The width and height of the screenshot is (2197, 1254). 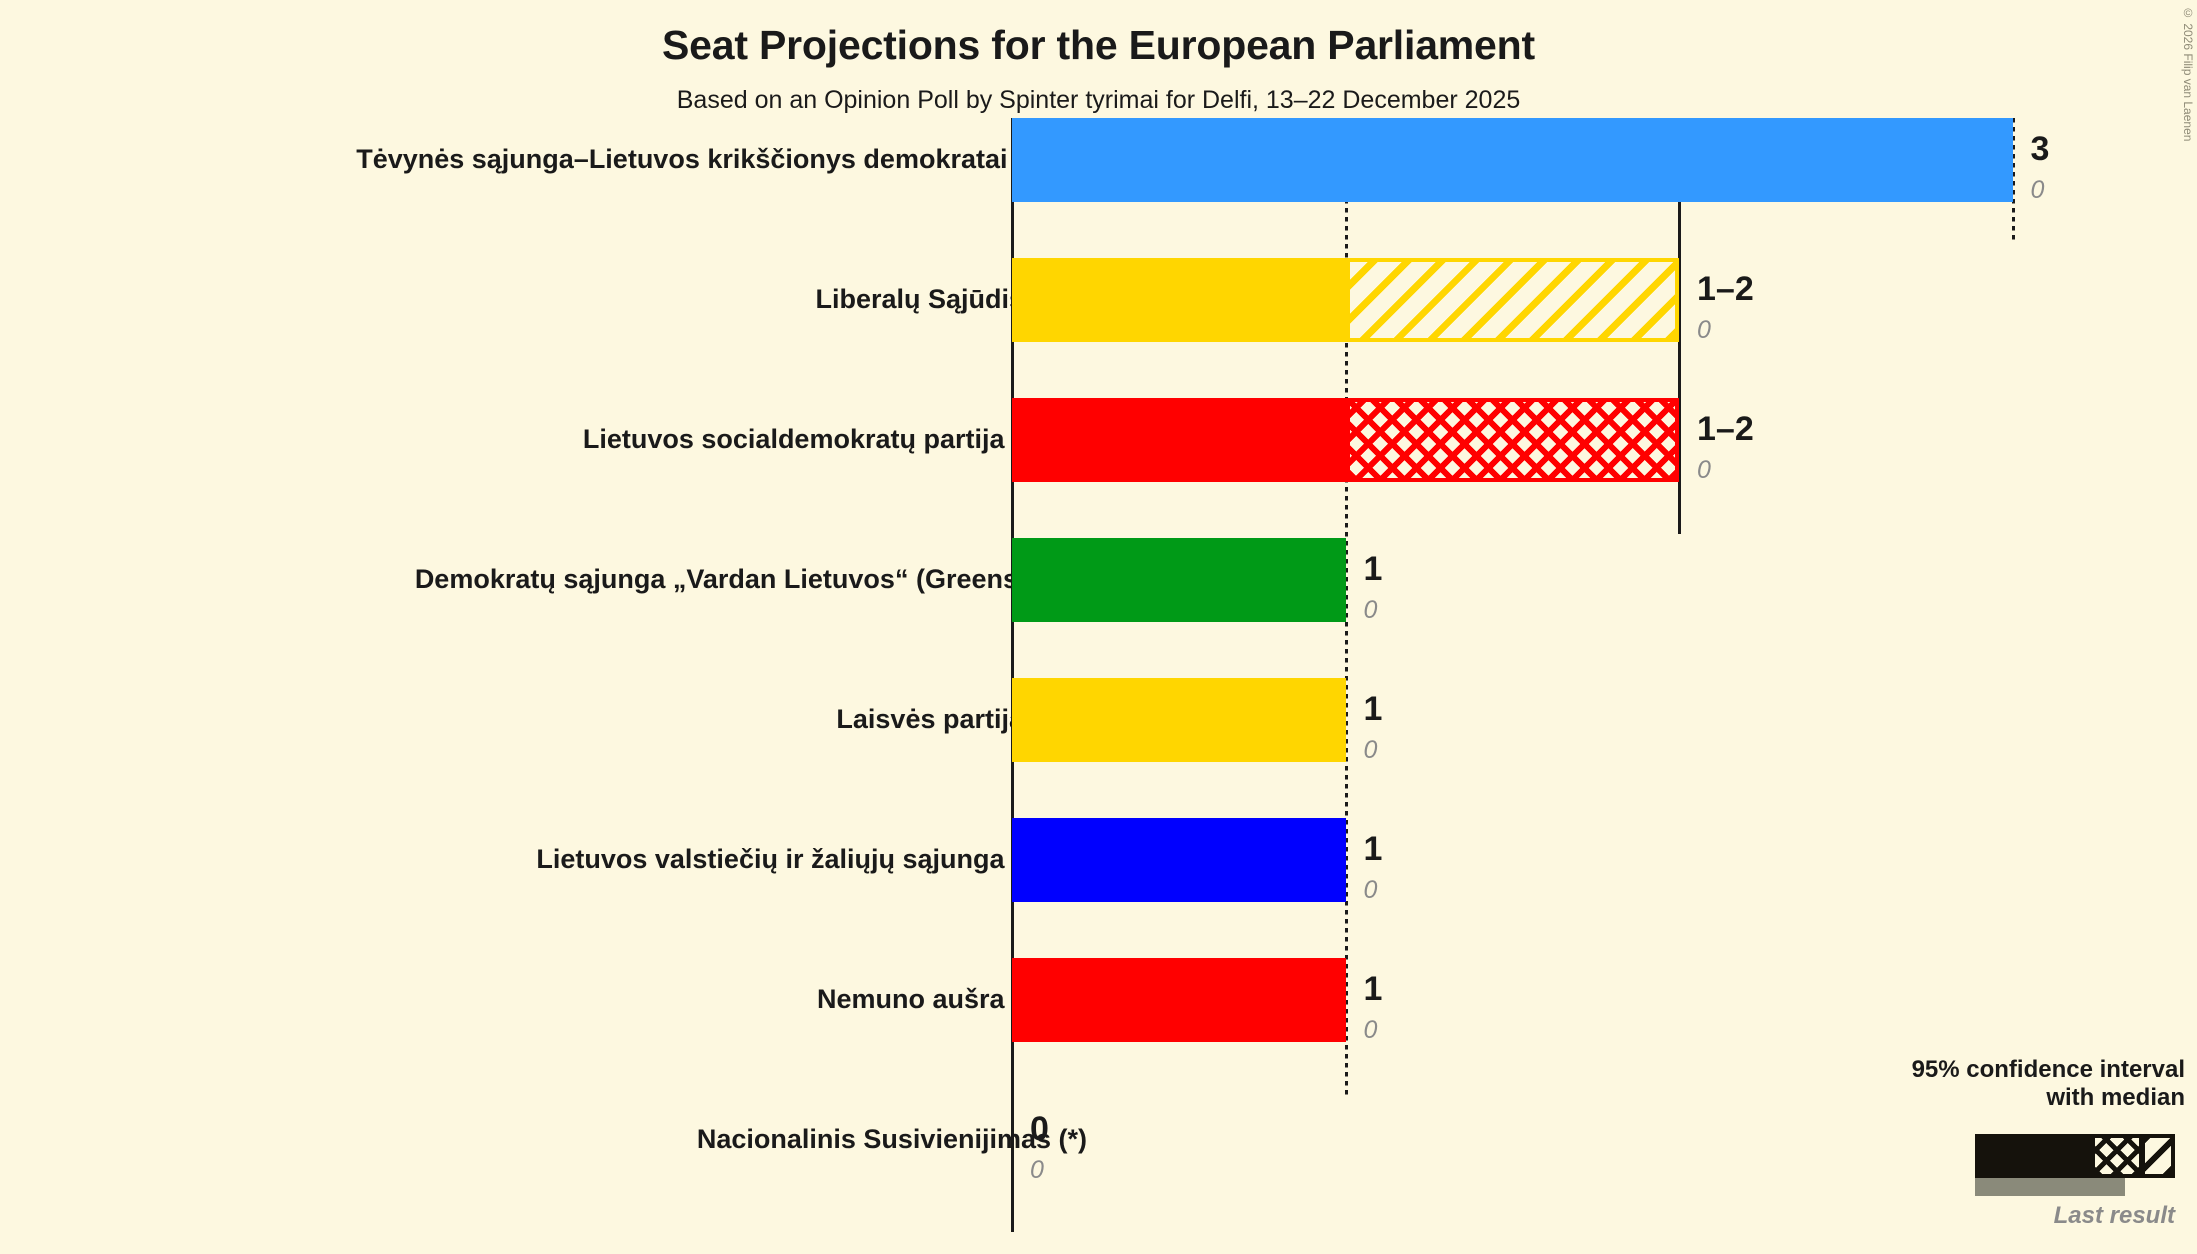 What do you see at coordinates (1370, 890) in the screenshot?
I see `last-result-label-5: 0` at bounding box center [1370, 890].